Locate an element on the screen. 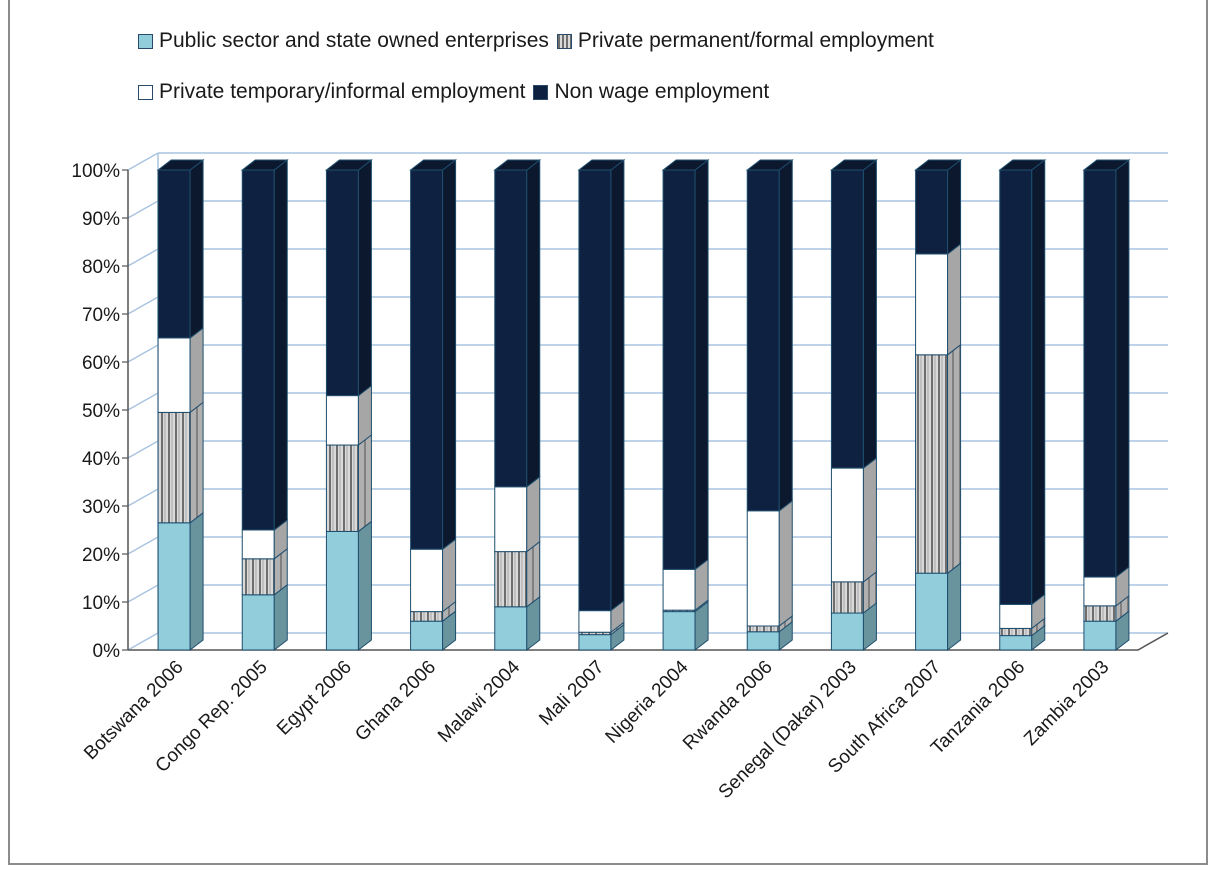  x-category-label: Senegal (Dakar) 2003 is located at coordinates (788, 730).